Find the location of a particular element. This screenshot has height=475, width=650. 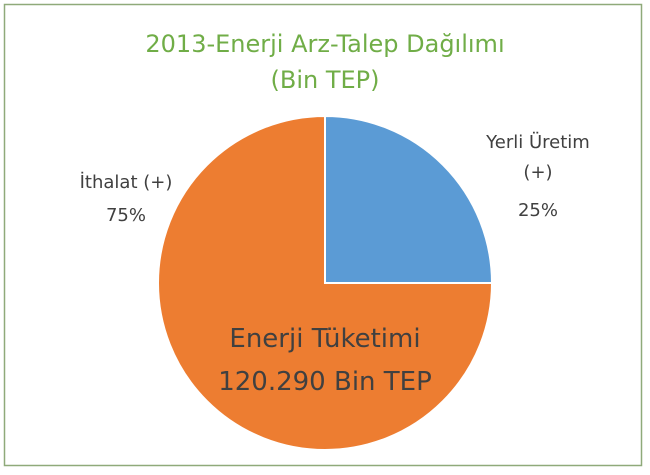

chart-title: 2013-Enerji Arz-Talep Dağılımı is located at coordinates (325, 44).